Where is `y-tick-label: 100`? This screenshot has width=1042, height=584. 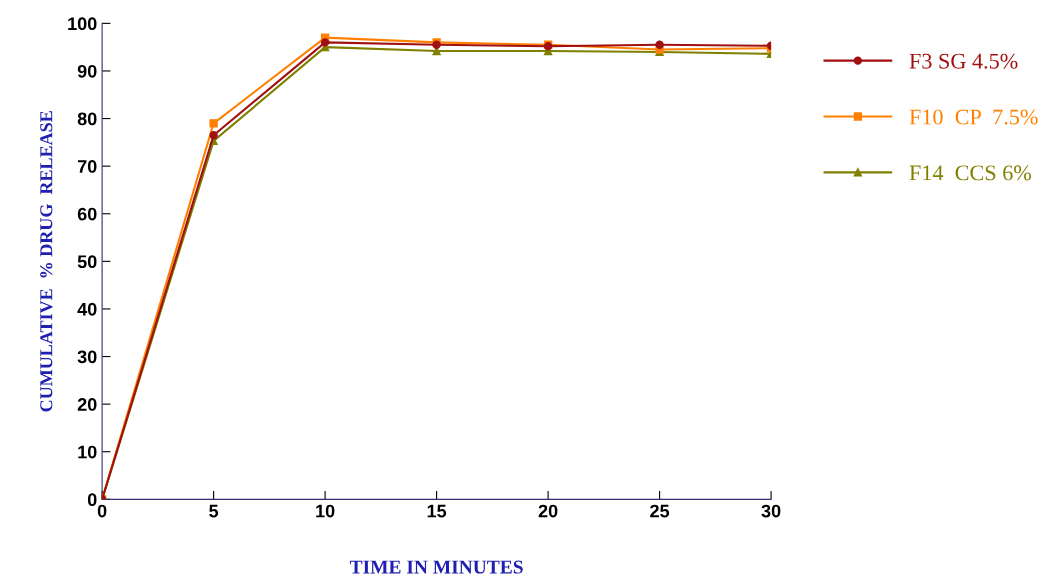
y-tick-label: 100 is located at coordinates (82, 24).